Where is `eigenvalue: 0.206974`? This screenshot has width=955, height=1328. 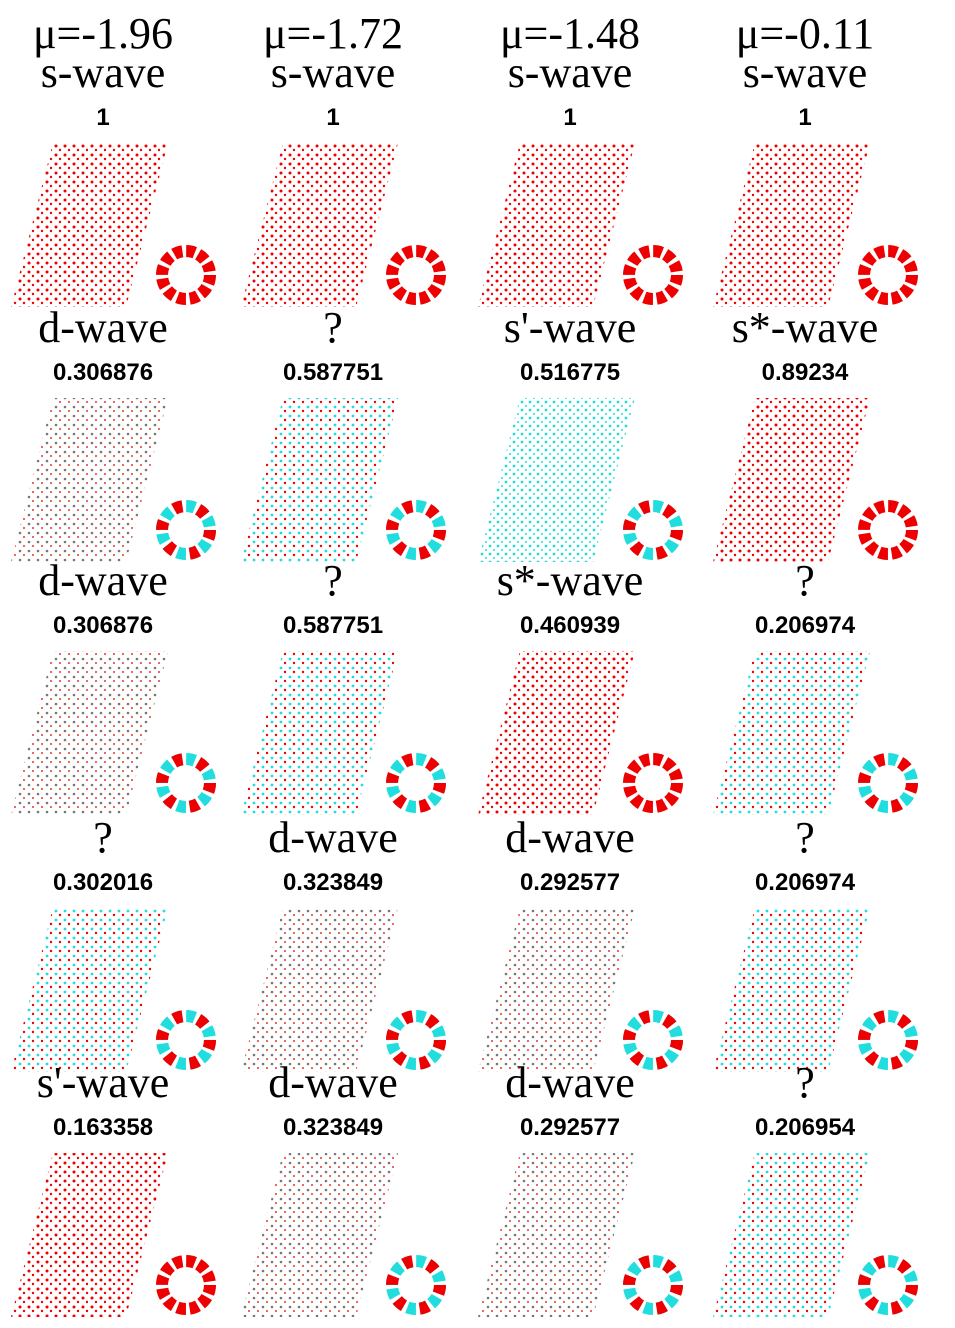 eigenvalue: 0.206974 is located at coordinates (805, 625).